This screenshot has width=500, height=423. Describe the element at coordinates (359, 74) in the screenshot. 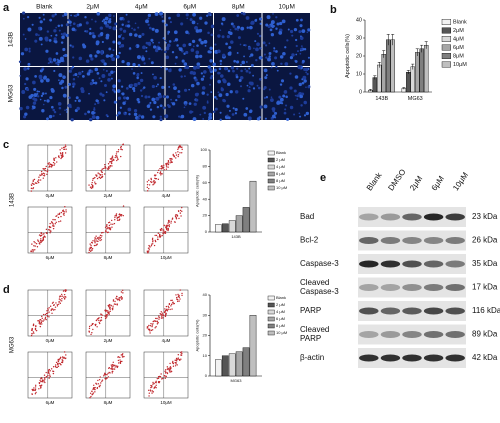

I see `y-tick-label: 10` at that location.